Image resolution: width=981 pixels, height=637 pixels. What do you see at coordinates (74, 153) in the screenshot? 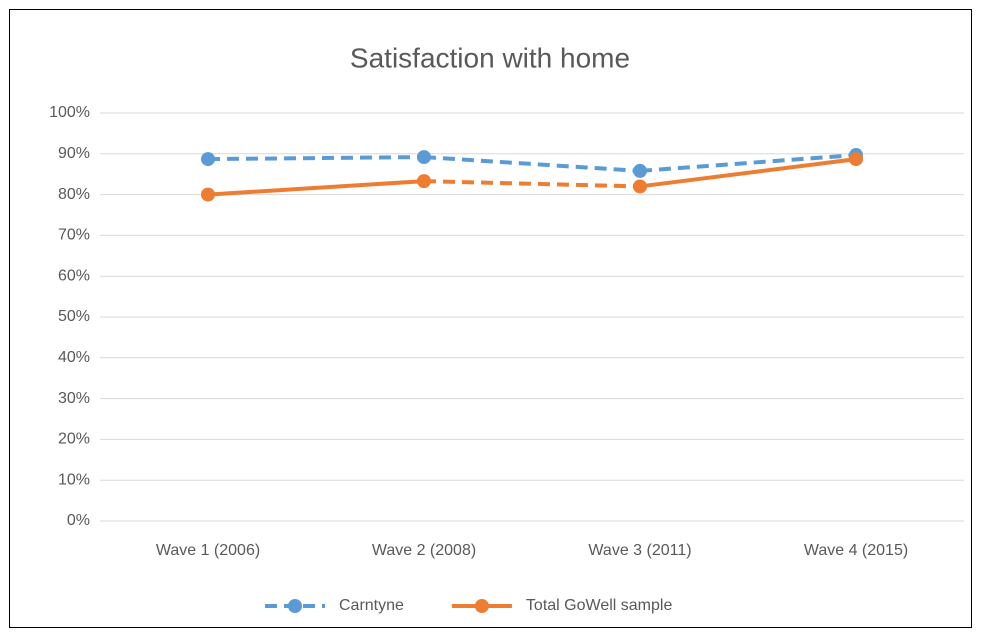
I see `y-tick-label: 90%` at bounding box center [74, 153].